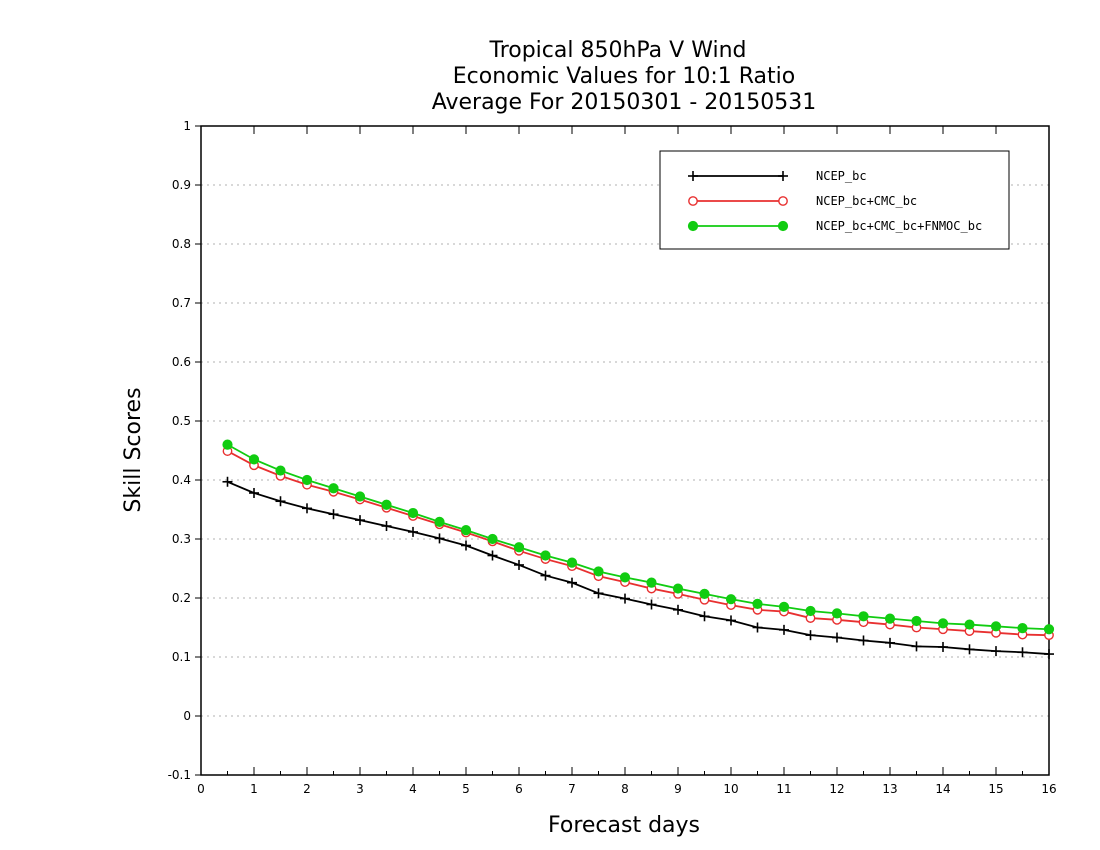  Describe the element at coordinates (572, 789) in the screenshot. I see `x-tick-label-7: 7` at that location.